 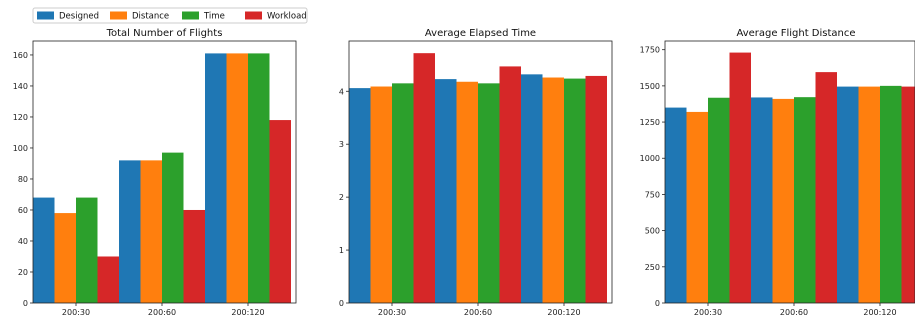 What do you see at coordinates (23, 272) in the screenshot?
I see `y-tick-label: 20` at bounding box center [23, 272].